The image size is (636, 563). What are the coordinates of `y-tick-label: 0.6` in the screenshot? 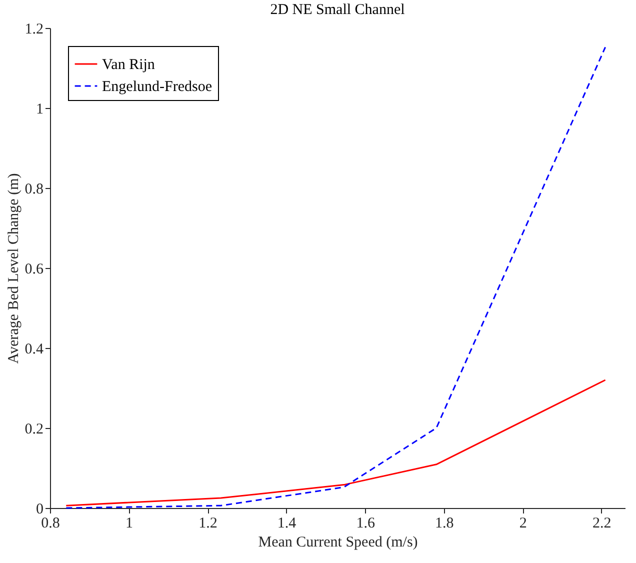 It's located at (34, 270).